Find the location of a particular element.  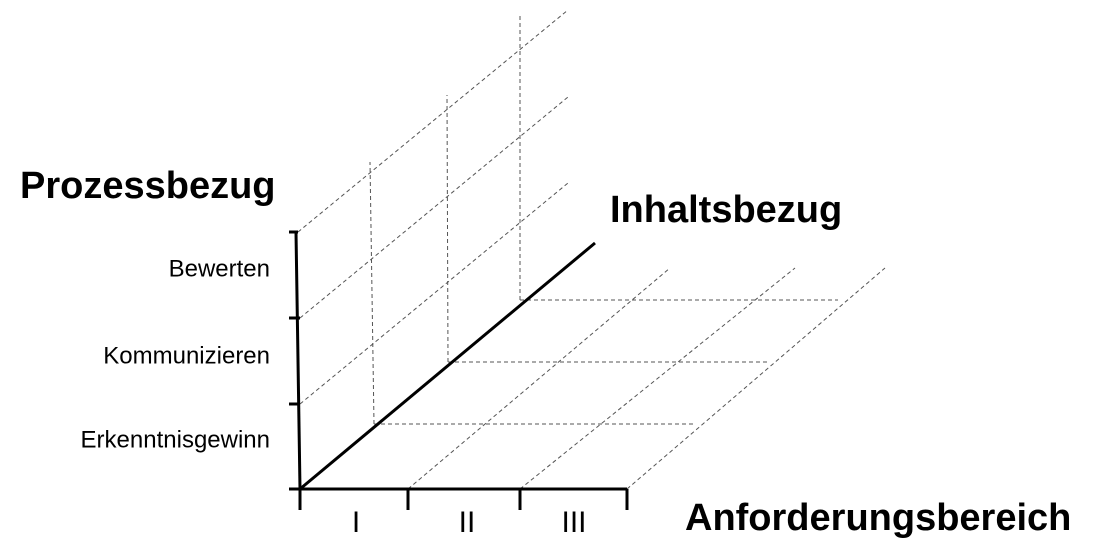

depth-axis-title: Inhaltsbezug is located at coordinates (726, 210).